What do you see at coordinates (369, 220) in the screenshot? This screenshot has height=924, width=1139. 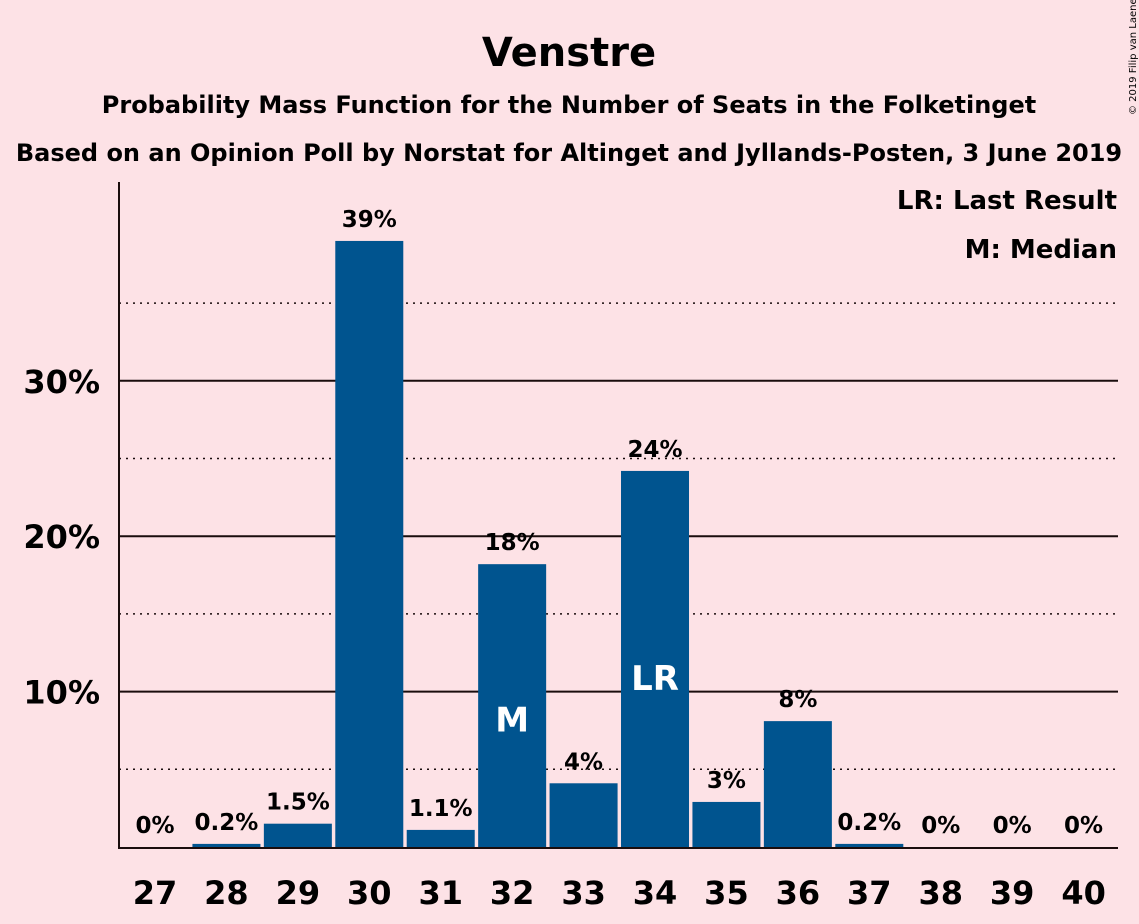 I see `data-label-30: 39%` at bounding box center [369, 220].